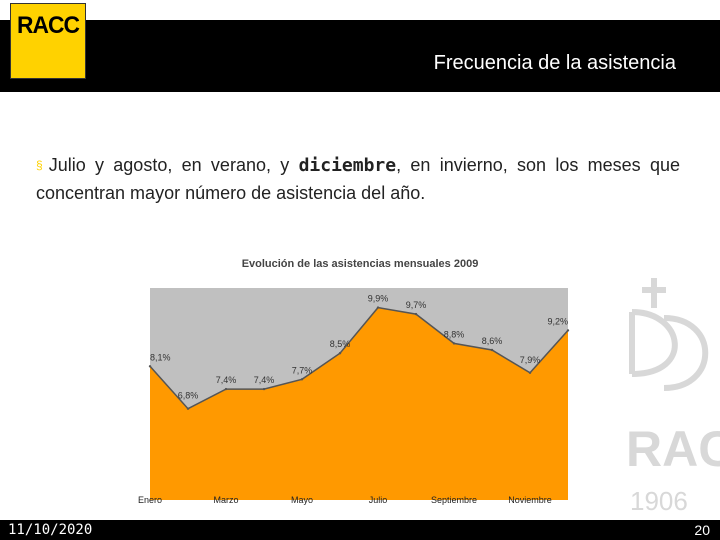 The image size is (720, 540). Describe the element at coordinates (340, 344) in the screenshot. I see `data-label-junio: 8,5%` at that location.